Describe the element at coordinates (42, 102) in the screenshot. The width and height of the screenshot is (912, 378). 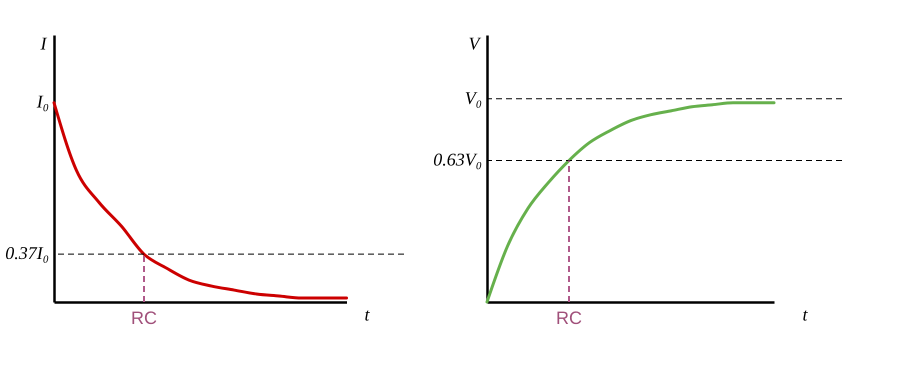
I see `text: I₀` at that location.